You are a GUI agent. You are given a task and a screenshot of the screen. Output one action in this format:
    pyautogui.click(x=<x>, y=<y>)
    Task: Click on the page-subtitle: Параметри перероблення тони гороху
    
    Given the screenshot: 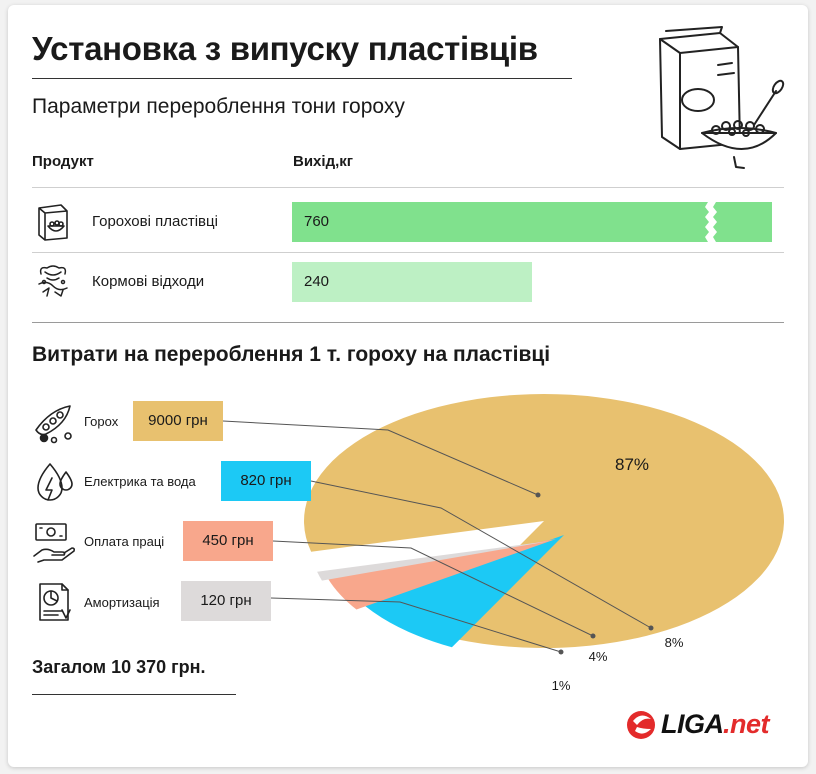 What is the action you would take?
    pyautogui.click(x=218, y=106)
    